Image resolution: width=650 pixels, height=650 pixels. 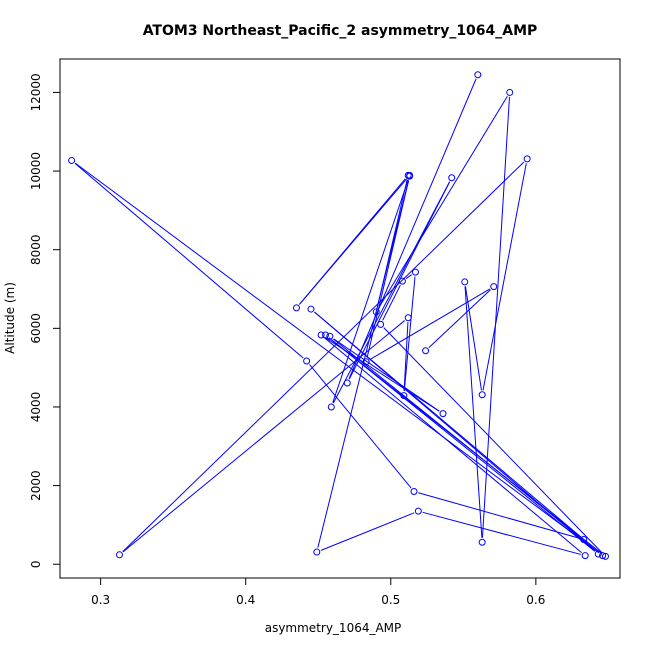 I want to click on y-tick-label: 2000, so click(x=36, y=485).